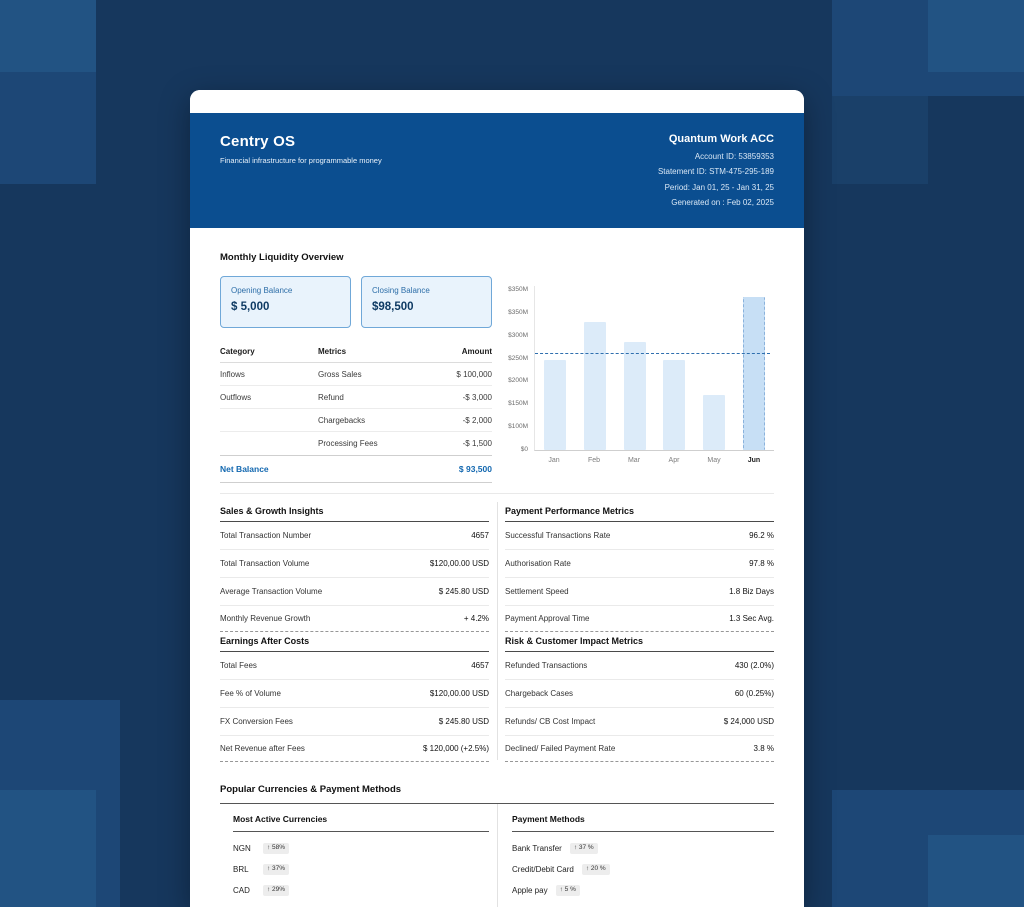  Describe the element at coordinates (262, 748) in the screenshot. I see `metric-label: Net Revenue after Fees` at that location.